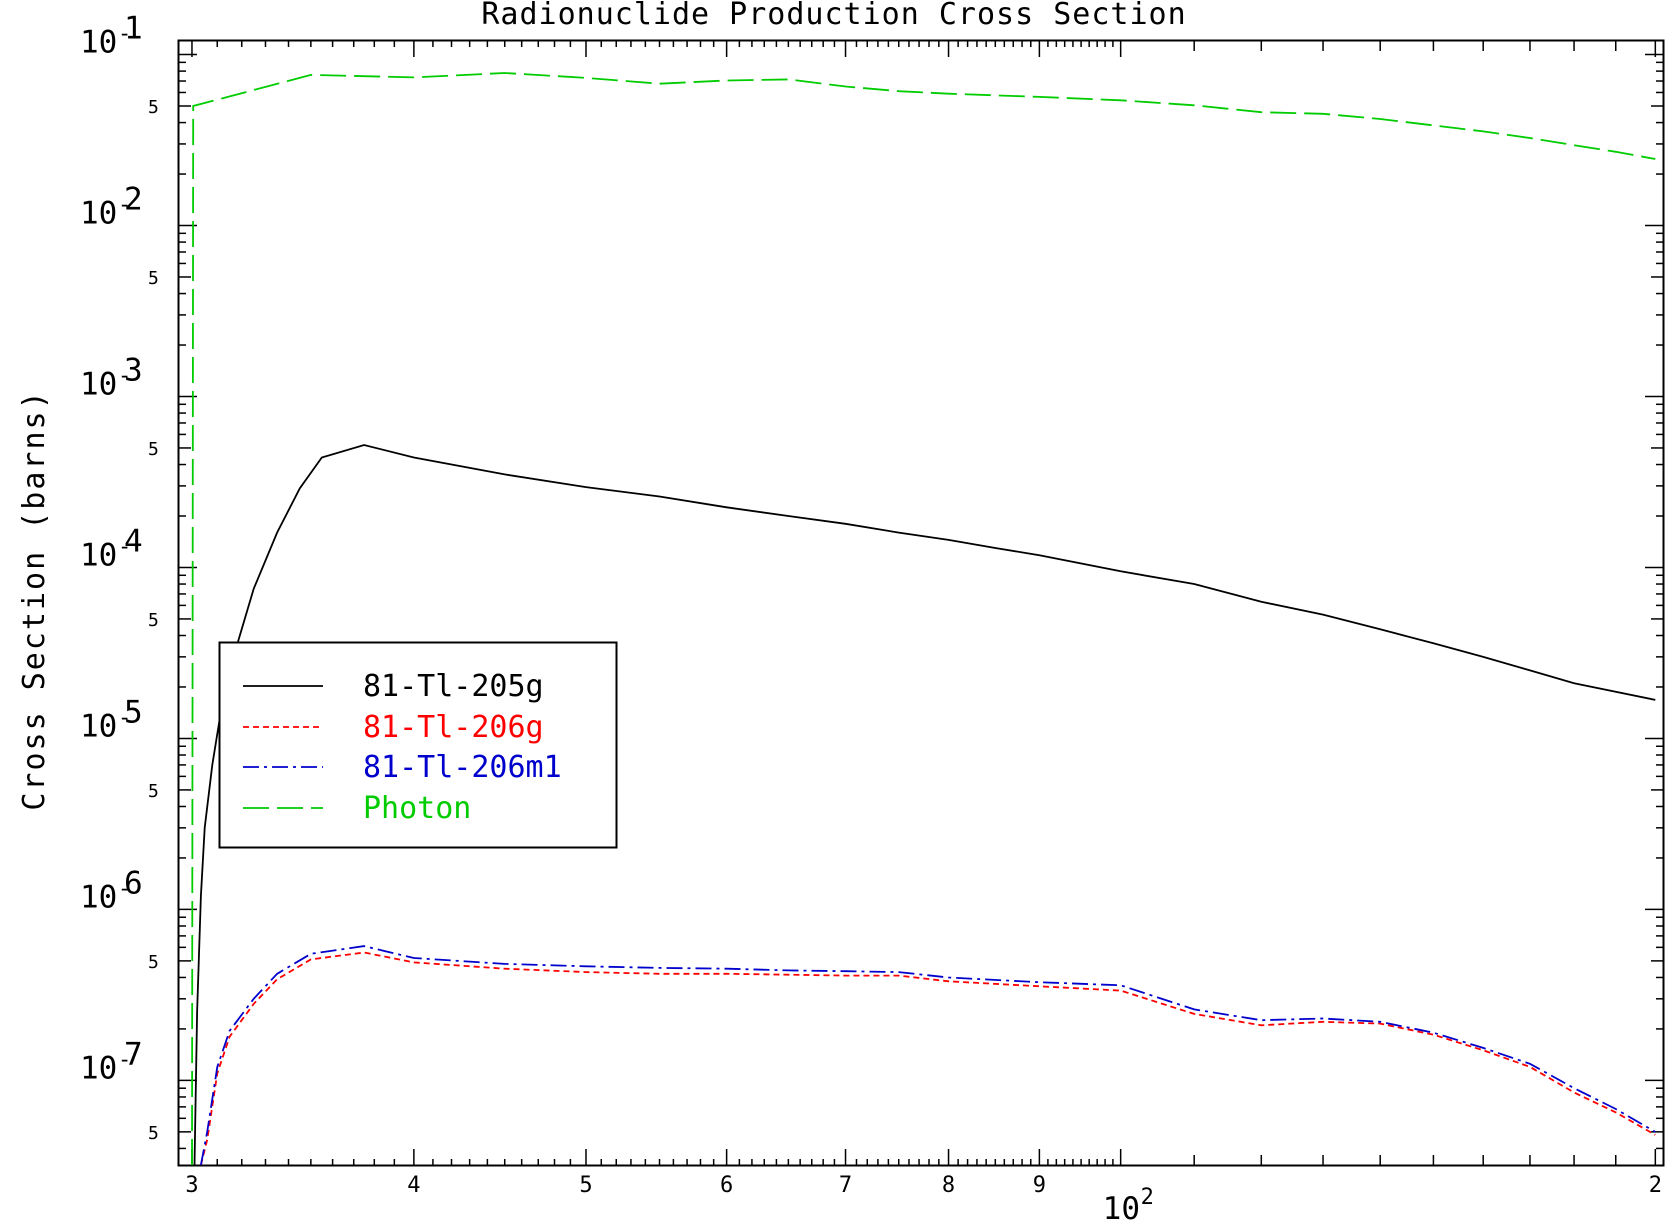  I want to click on x-tick-label: 5, so click(585, 1185).